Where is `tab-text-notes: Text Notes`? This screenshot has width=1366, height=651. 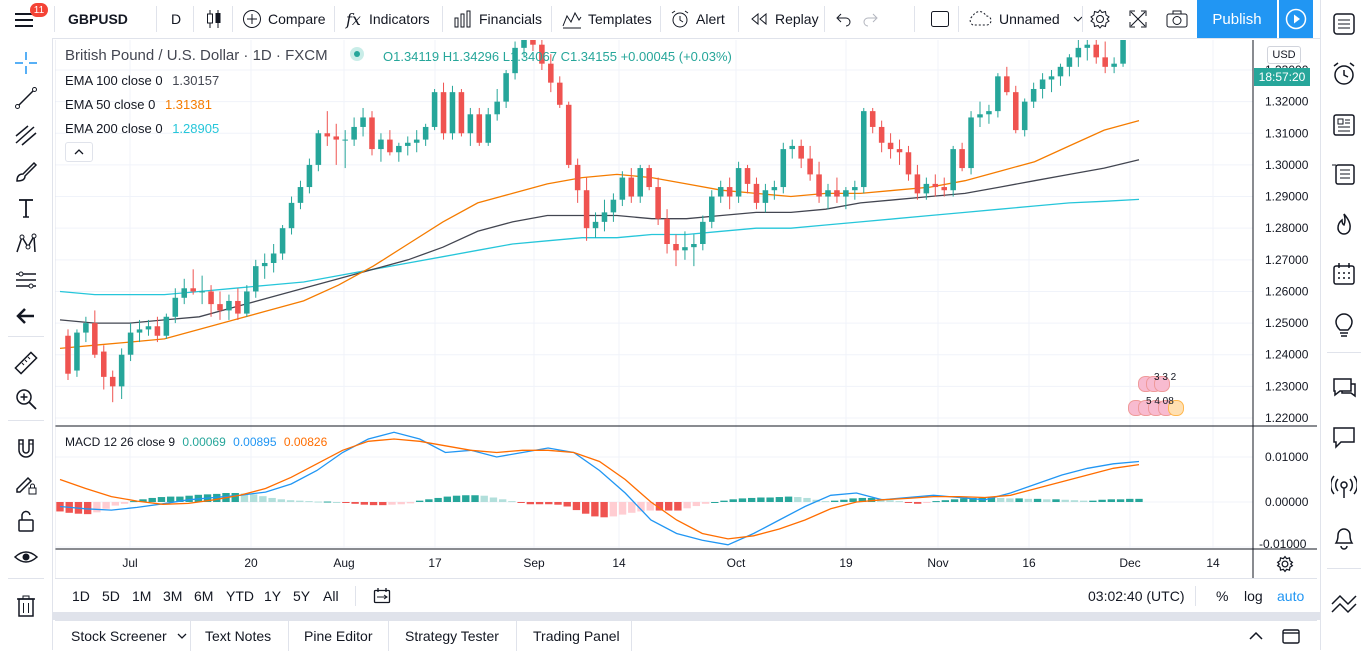 tab-text-notes: Text Notes is located at coordinates (238, 636).